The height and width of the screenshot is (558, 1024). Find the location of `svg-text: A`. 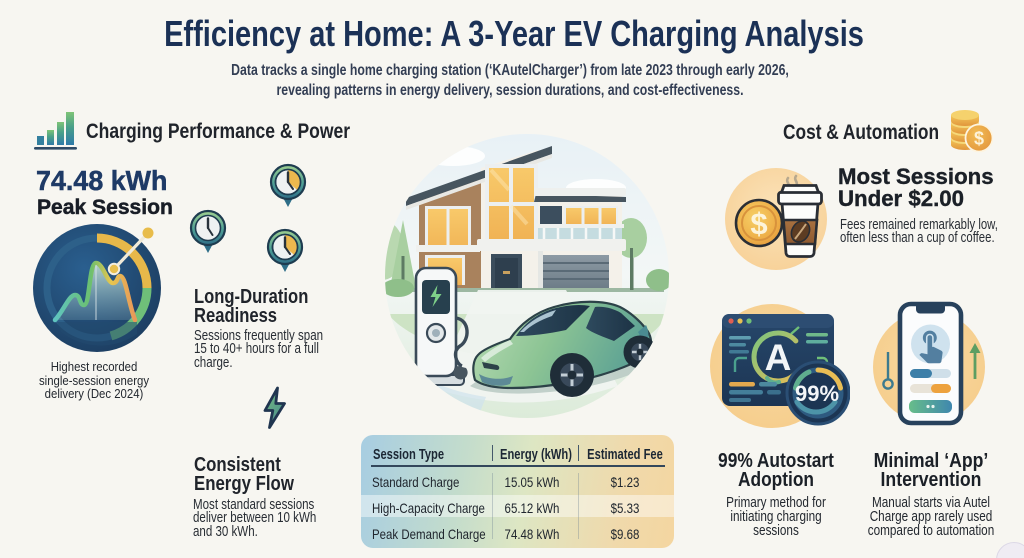

svg-text: A is located at coordinates (778, 357).